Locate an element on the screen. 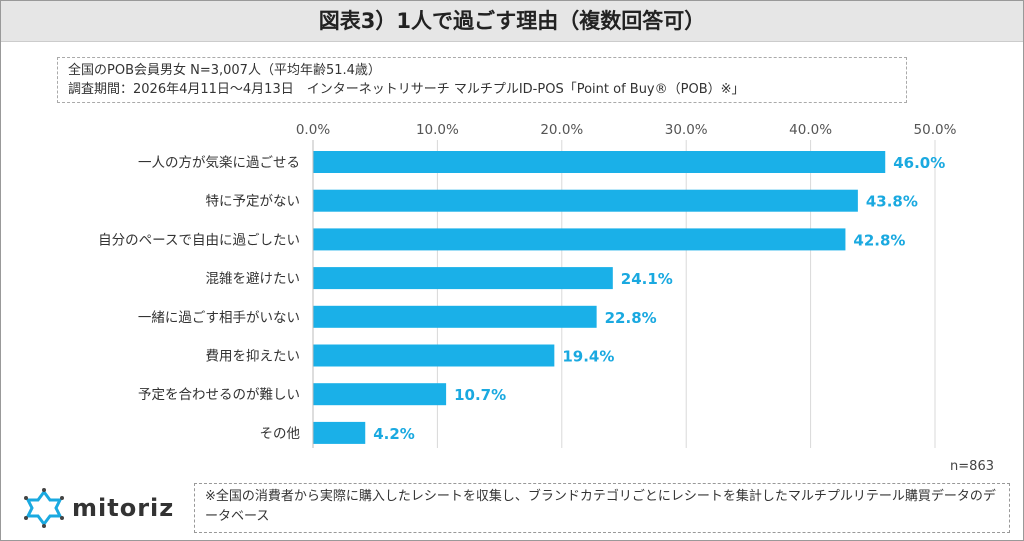  category-label: 一緒に過ごす相手がいない is located at coordinates (219, 318).